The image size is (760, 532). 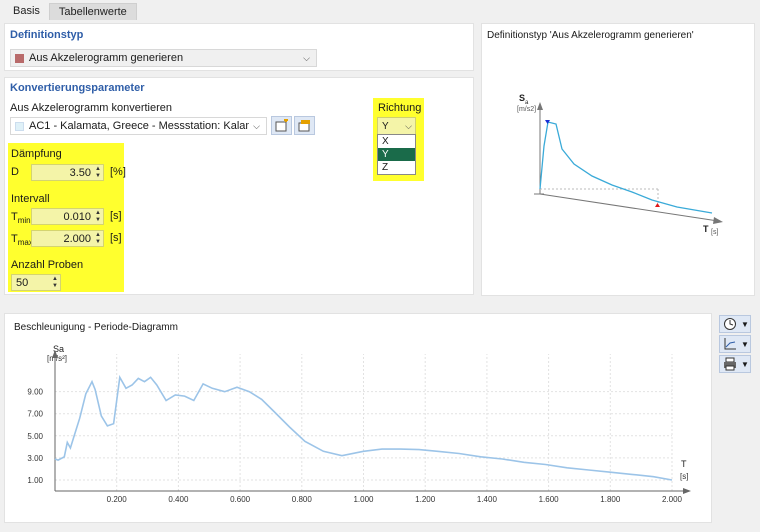 I want to click on source-label: Aus Akzelerogramm konvertieren, so click(x=91, y=108).